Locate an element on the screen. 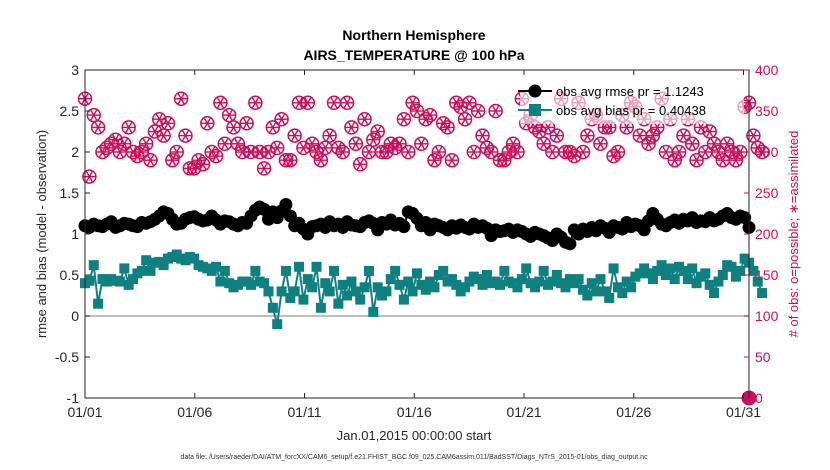 This screenshot has width=830, height=470. y-axis-right-label: # of obs: o=possible; ∗=assimilated is located at coordinates (793, 234).